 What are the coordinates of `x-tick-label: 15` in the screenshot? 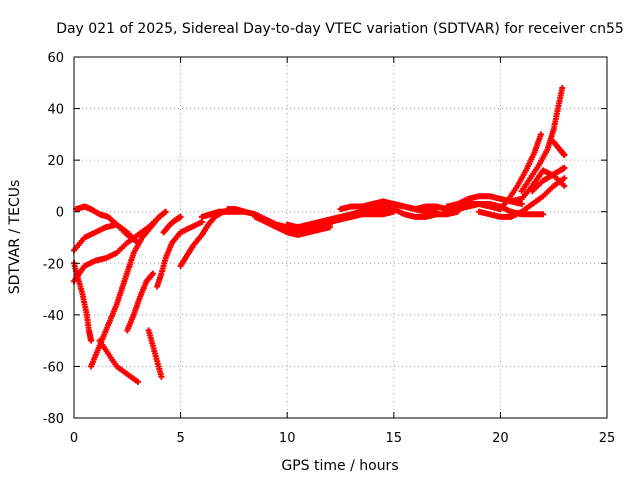 It's located at (394, 438).